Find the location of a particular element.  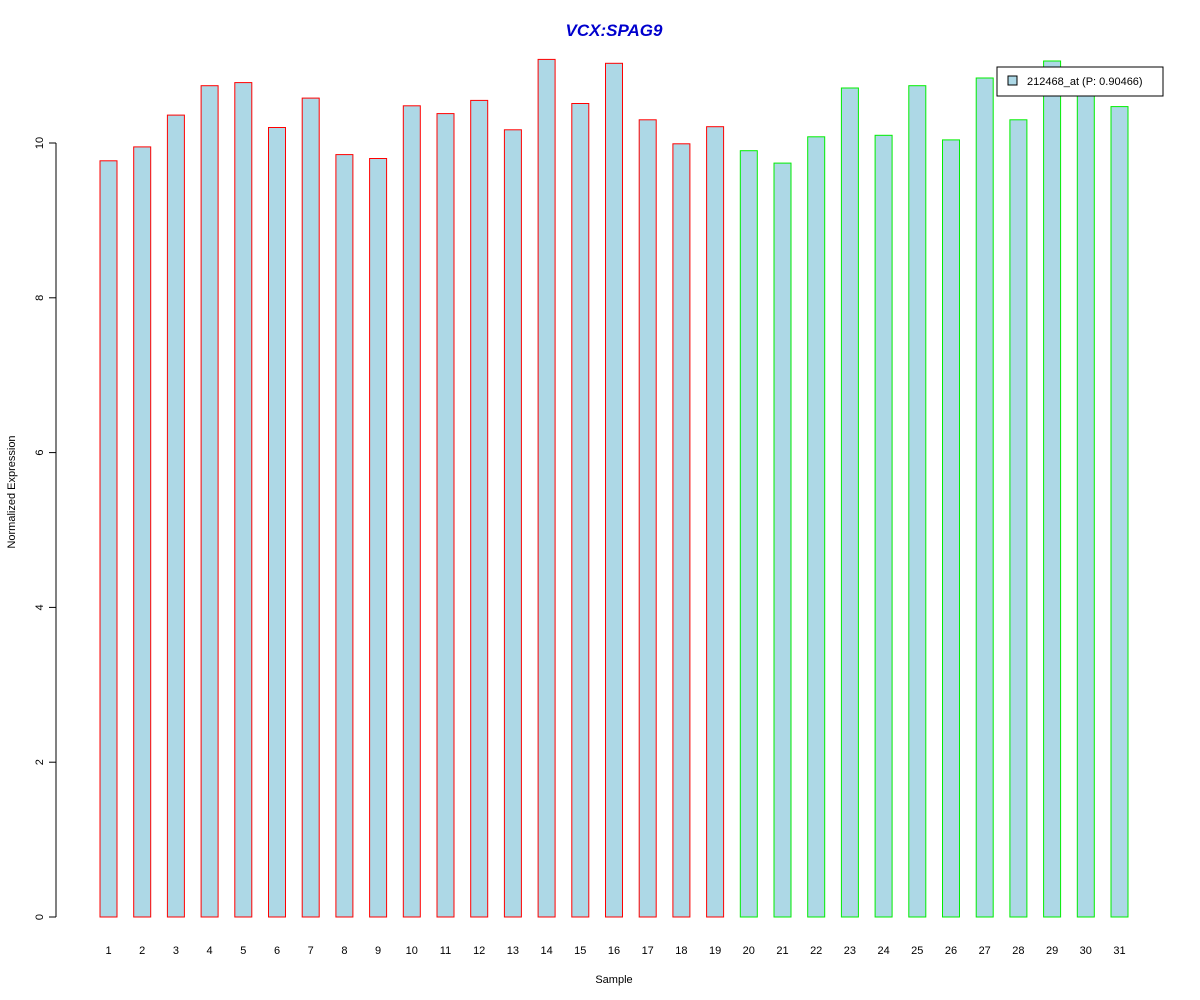

x-tick-label: 21 is located at coordinates (782, 951).